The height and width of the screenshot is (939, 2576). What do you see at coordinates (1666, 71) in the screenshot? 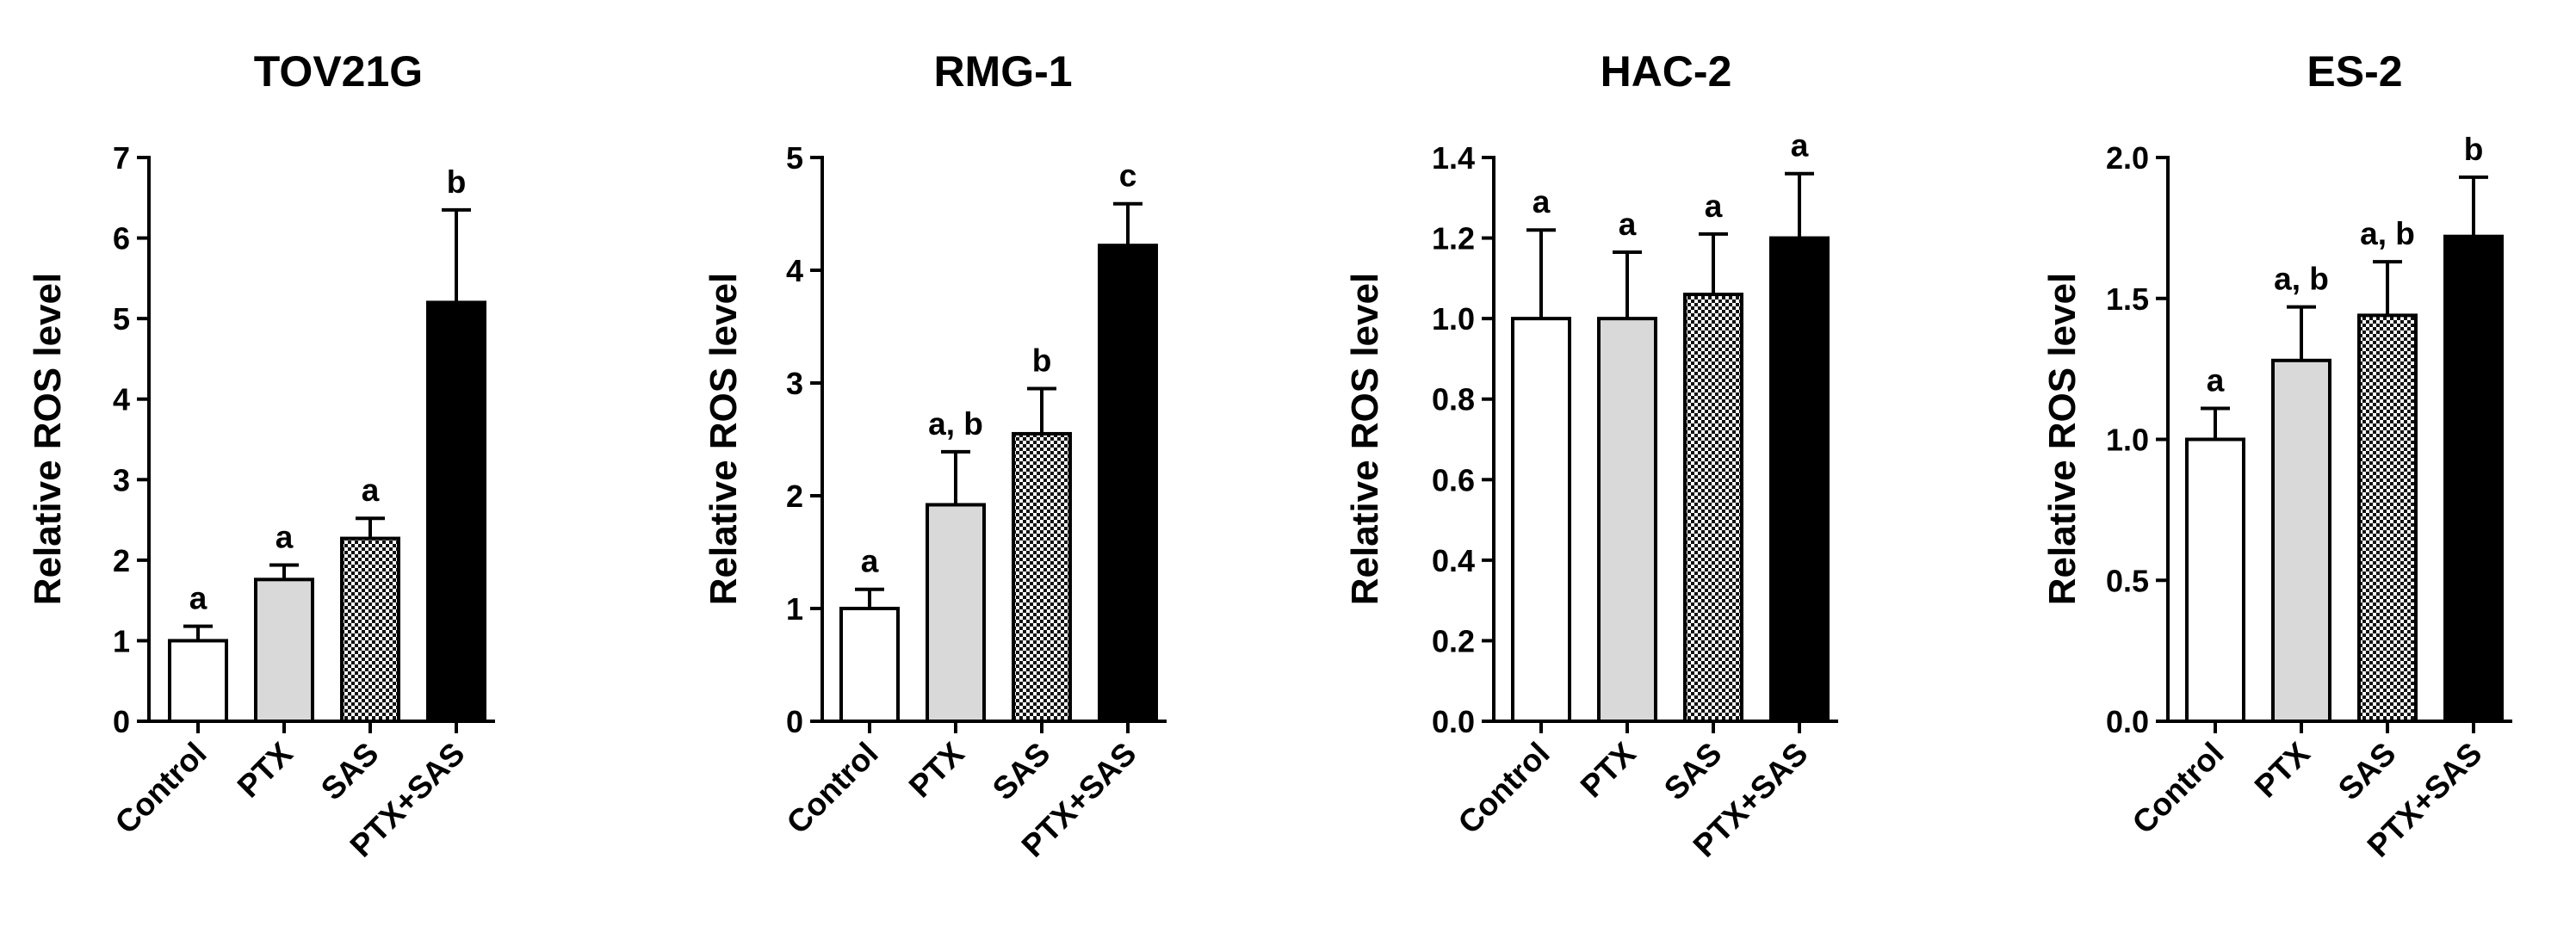
I see `panel-title: HAC-2` at bounding box center [1666, 71].